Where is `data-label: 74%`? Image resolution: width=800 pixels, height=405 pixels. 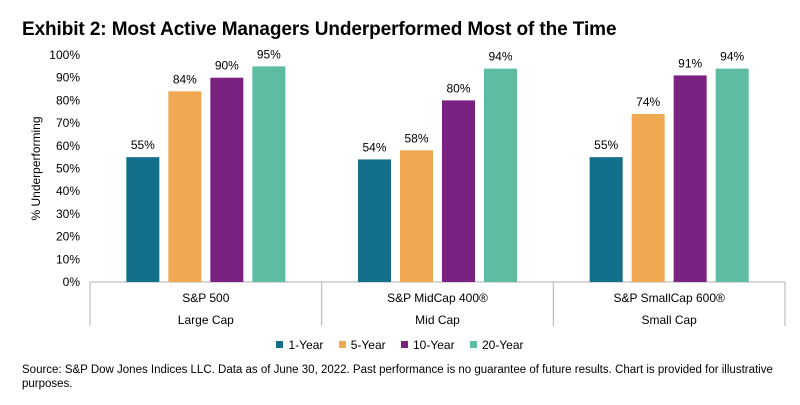
data-label: 74% is located at coordinates (648, 102).